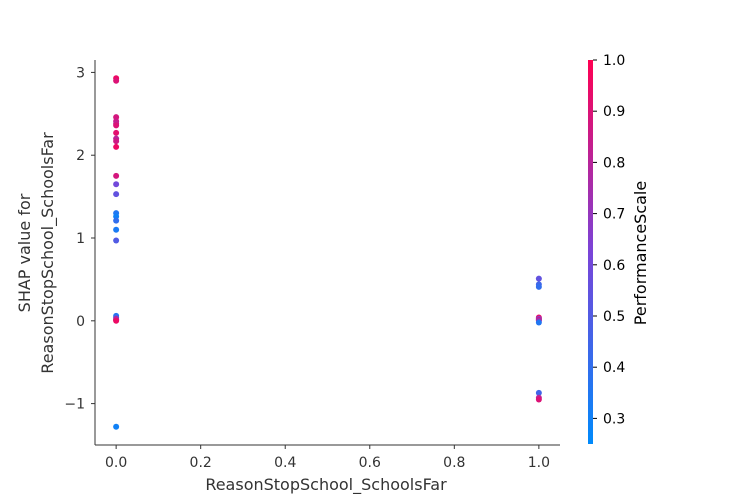  I want to click on y-tick-label: 3, so click(80, 73).